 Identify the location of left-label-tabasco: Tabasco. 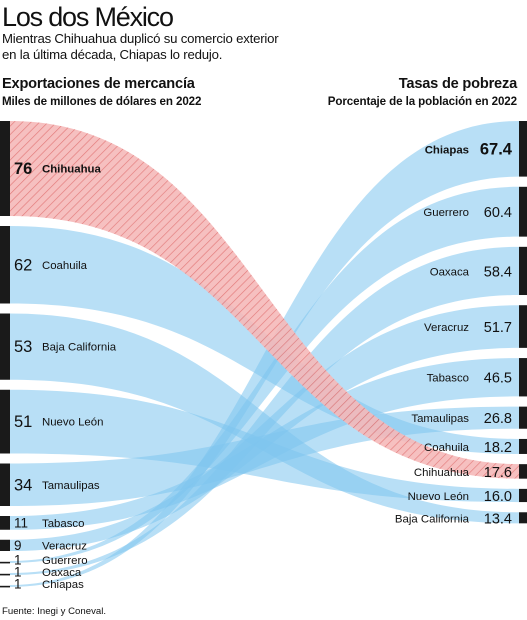
(63, 524).